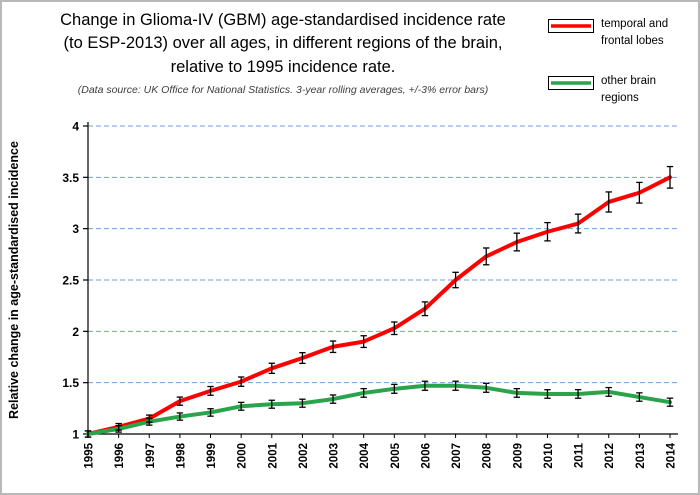 The height and width of the screenshot is (495, 700). What do you see at coordinates (70, 281) in the screenshot?
I see `y-tick-label: 2.5` at bounding box center [70, 281].